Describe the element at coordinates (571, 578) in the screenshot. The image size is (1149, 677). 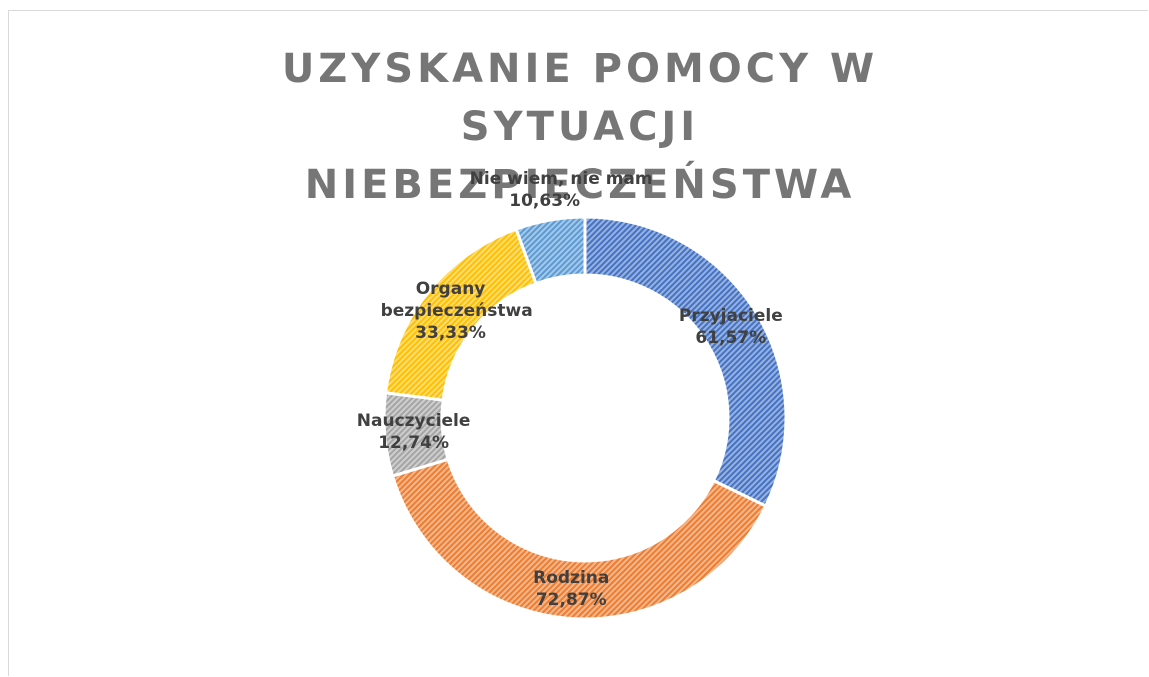
I see `data-label-category: Rodzina` at that location.